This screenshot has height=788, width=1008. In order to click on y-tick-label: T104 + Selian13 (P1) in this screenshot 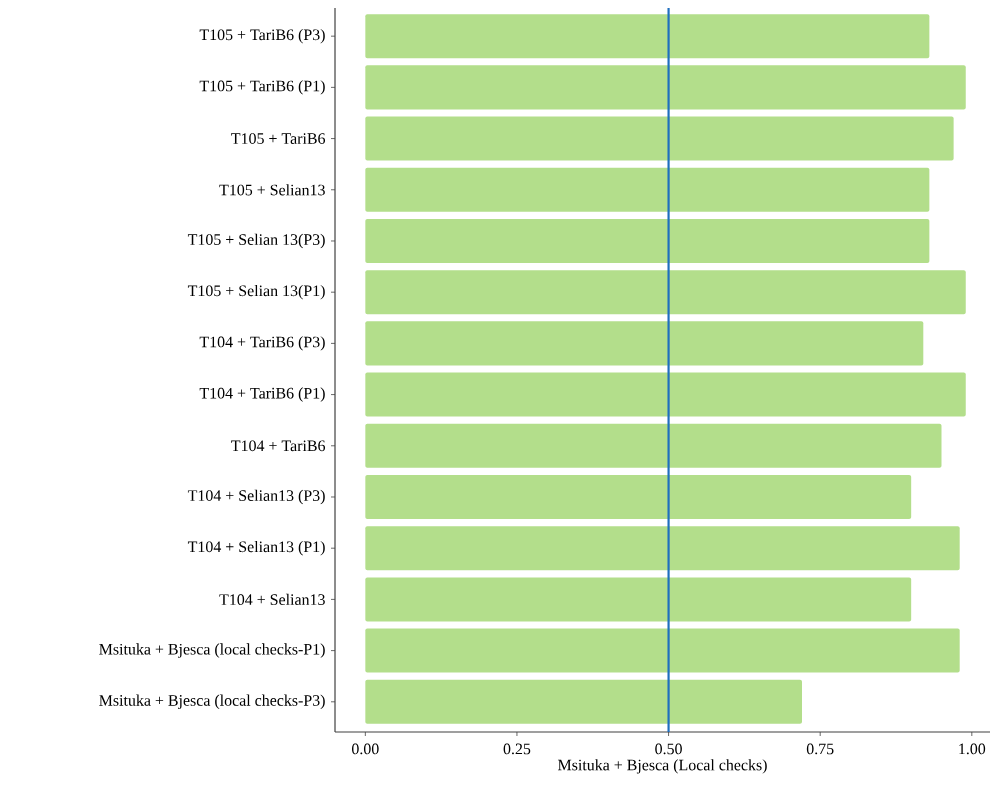, I will do `click(256, 548)`.